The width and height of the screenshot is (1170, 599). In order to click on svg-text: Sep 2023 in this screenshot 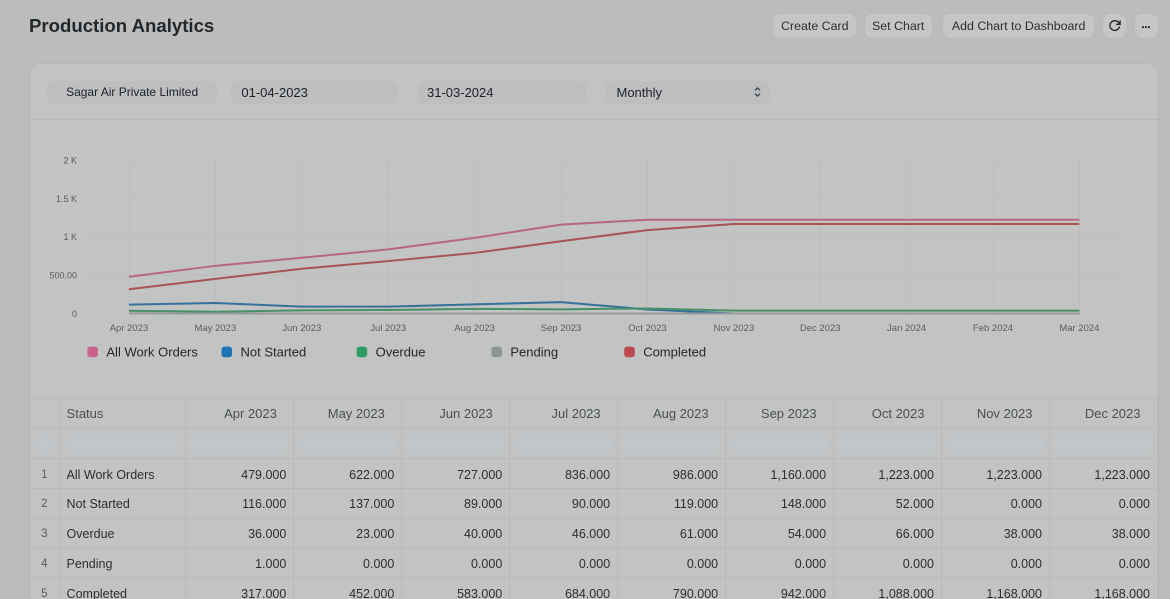, I will do `click(561, 328)`.